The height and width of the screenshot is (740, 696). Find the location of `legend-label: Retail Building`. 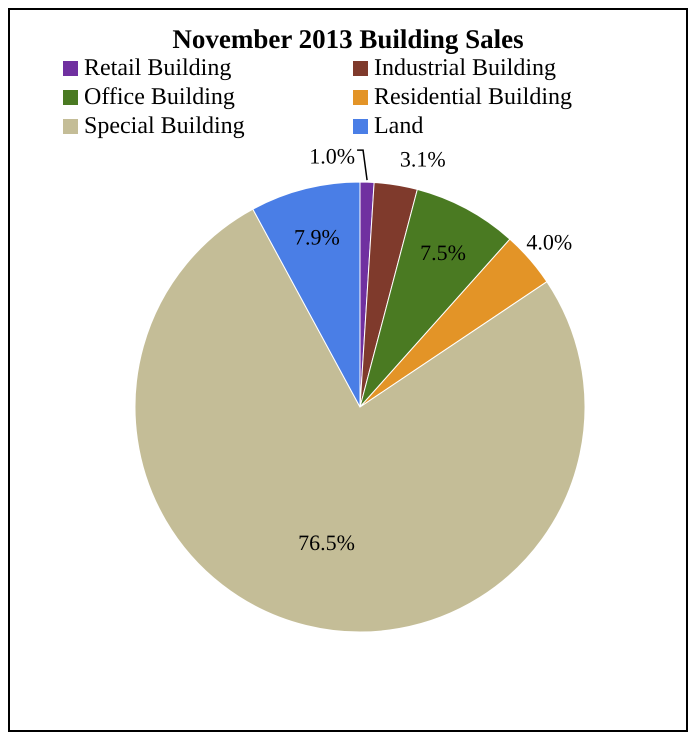

legend-label: Retail Building is located at coordinates (158, 68).